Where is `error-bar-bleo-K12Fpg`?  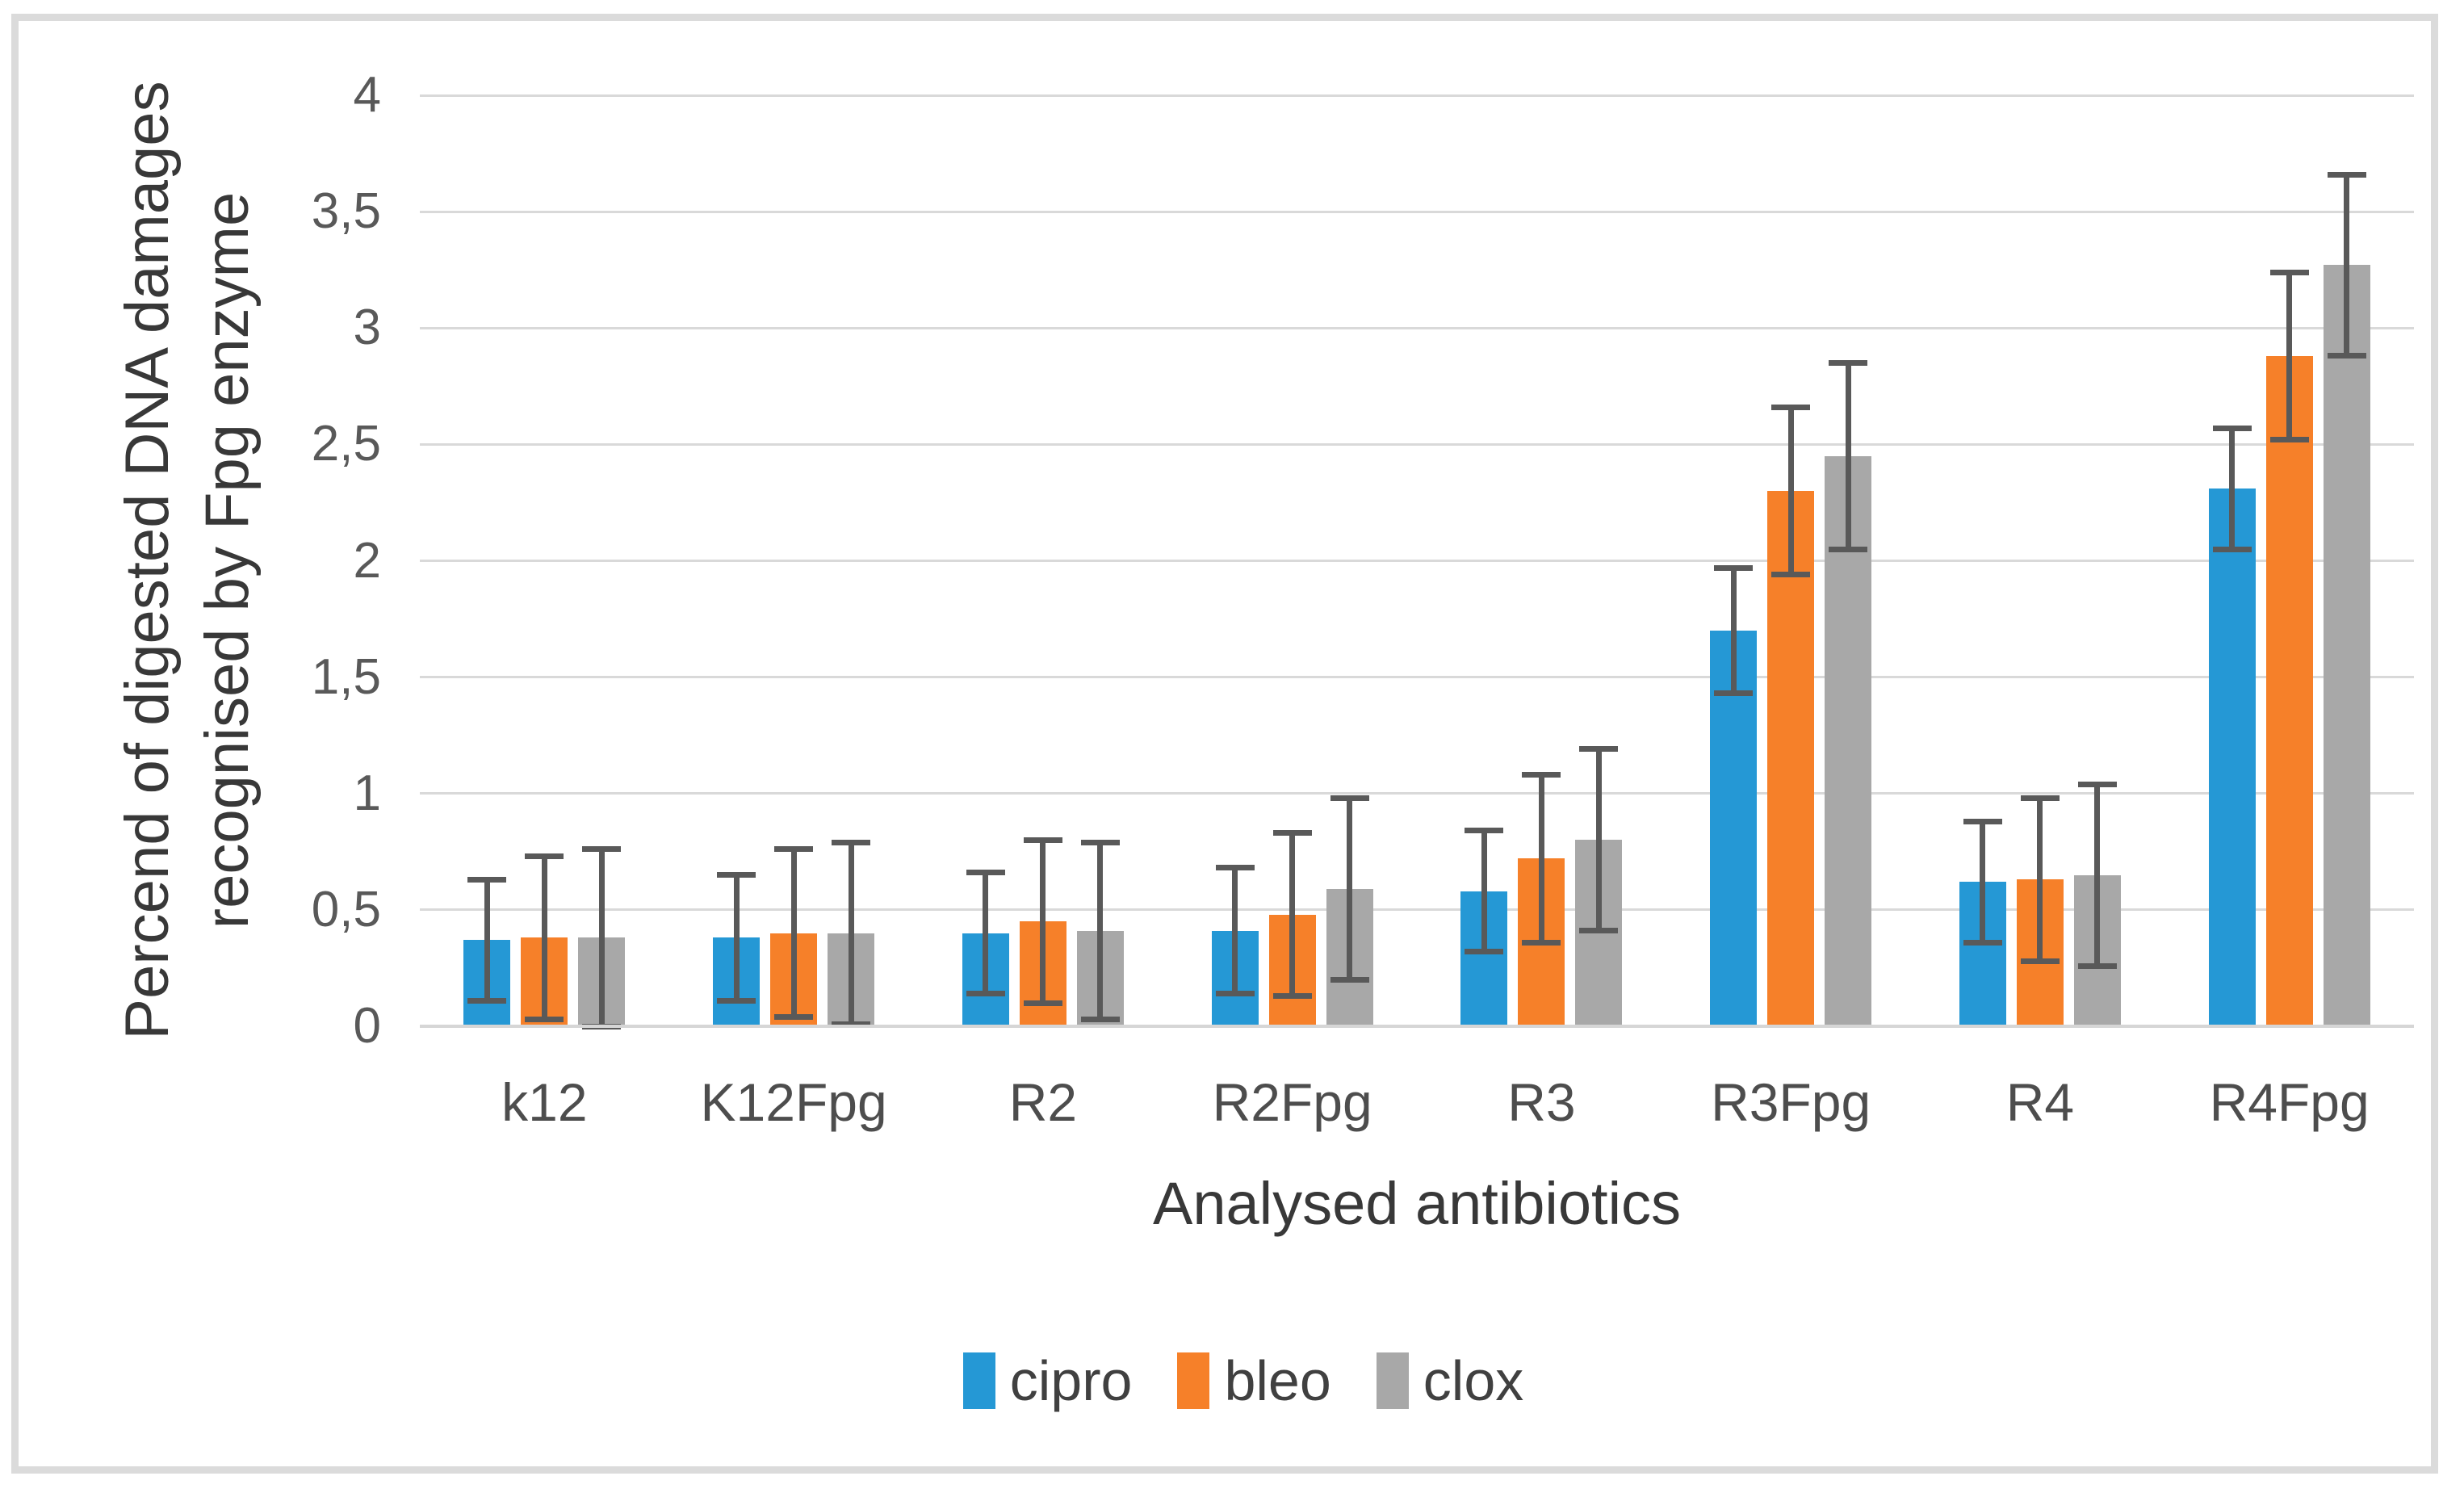 error-bar-bleo-K12Fpg is located at coordinates (793, 933).